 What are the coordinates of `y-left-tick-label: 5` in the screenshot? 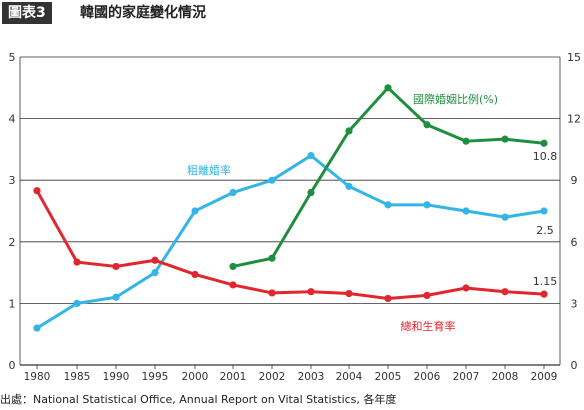 It's located at (12, 57).